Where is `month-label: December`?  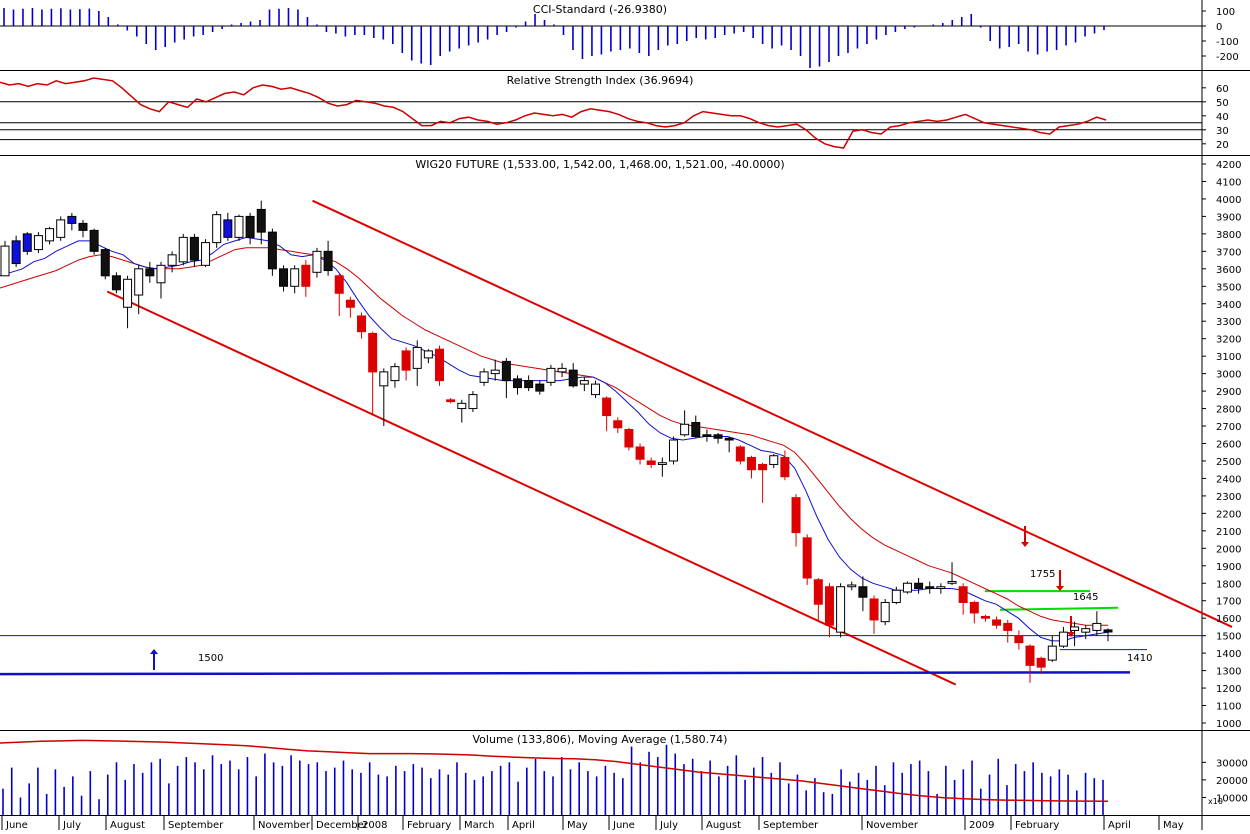 month-label: December is located at coordinates (342, 825).